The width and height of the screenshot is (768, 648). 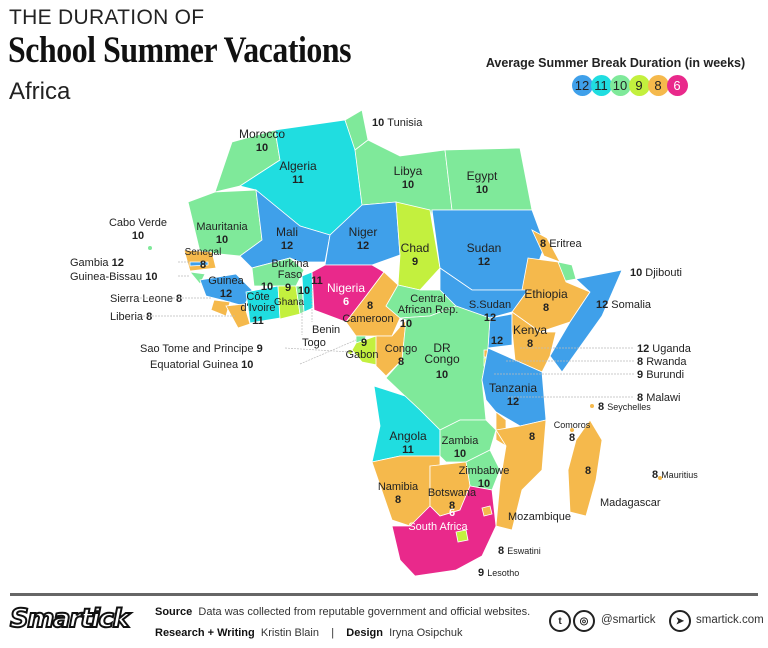 What do you see at coordinates (487, 511) in the screenshot?
I see `country-eswatini` at bounding box center [487, 511].